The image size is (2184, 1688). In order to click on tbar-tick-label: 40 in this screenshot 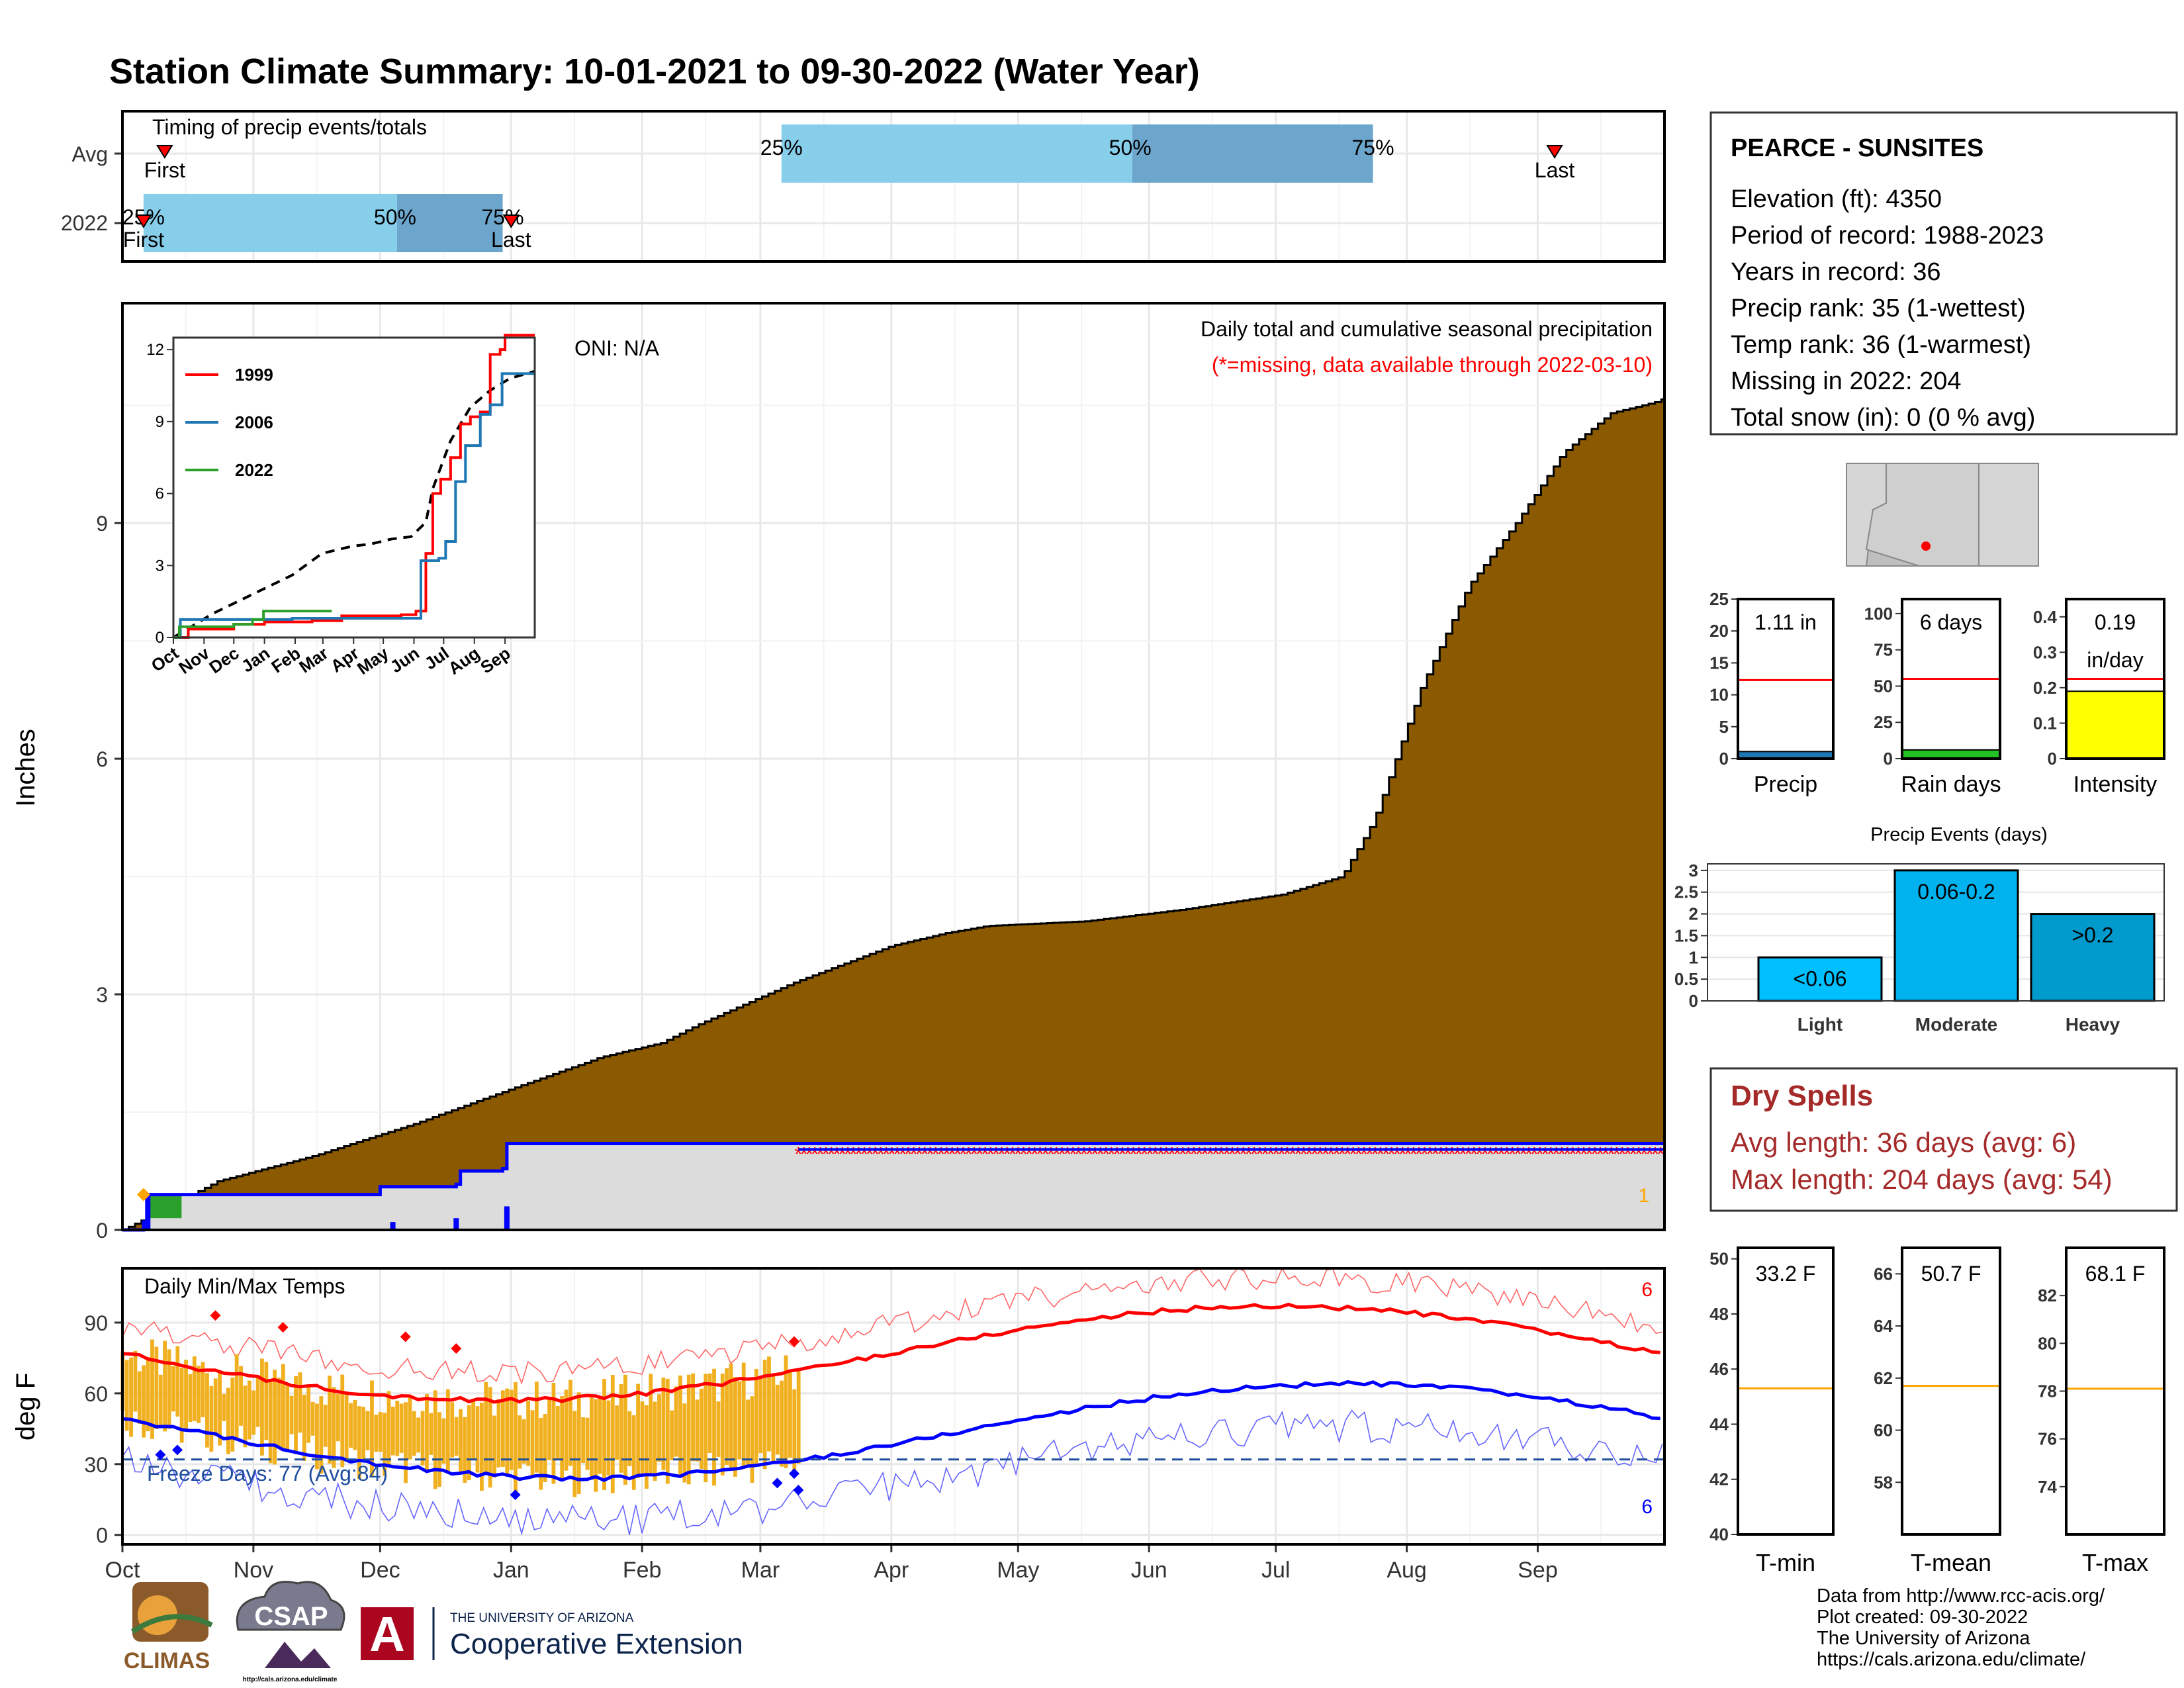, I will do `click(1719, 1534)`.